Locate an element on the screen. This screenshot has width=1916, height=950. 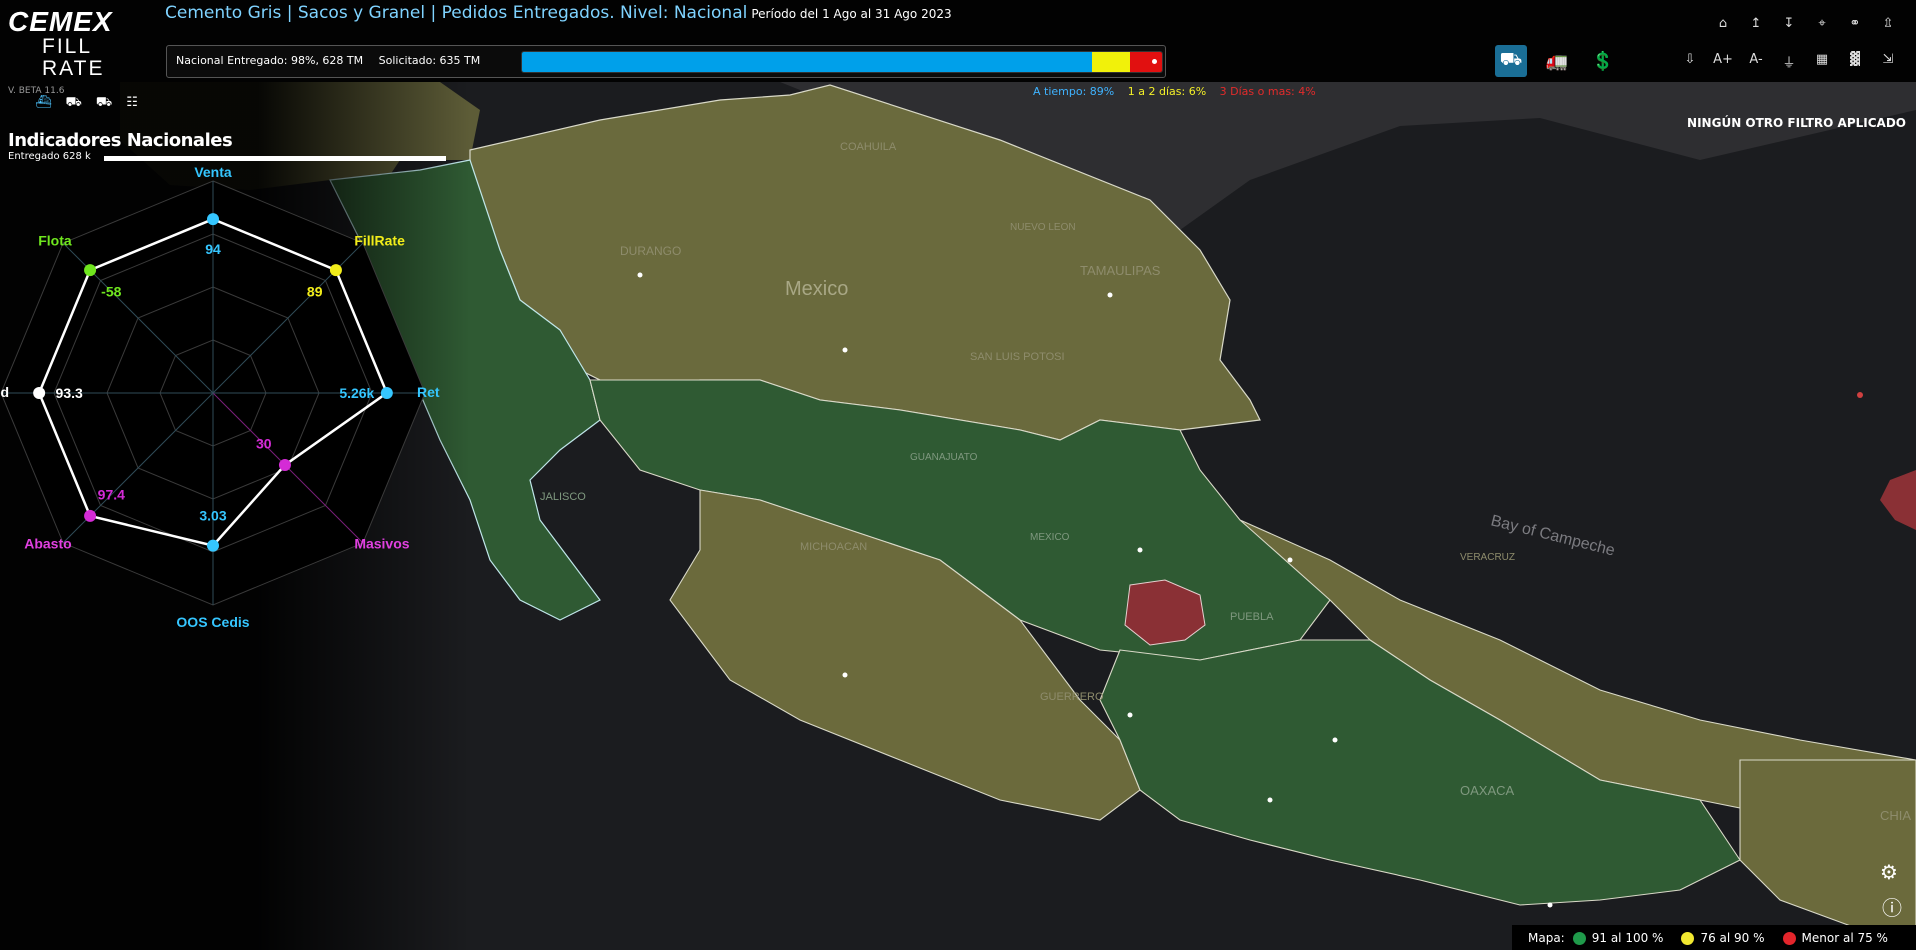
ship-up-icon: ⛴ is located at coordinates (43, 102).